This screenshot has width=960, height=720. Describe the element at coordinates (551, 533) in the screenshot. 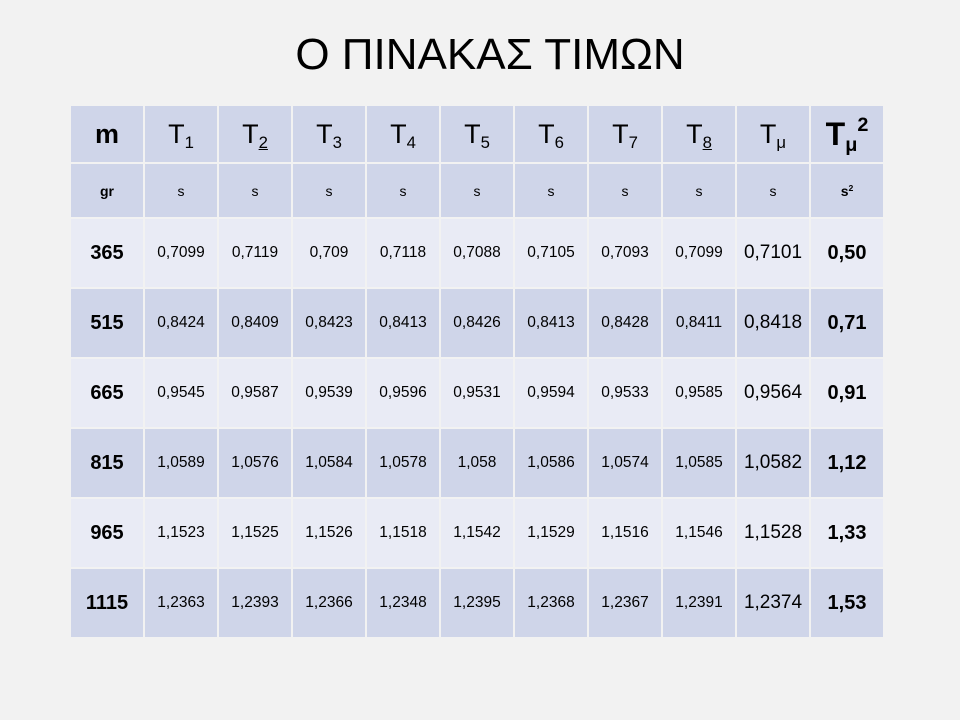

I see `period-cell: 1,1529` at that location.